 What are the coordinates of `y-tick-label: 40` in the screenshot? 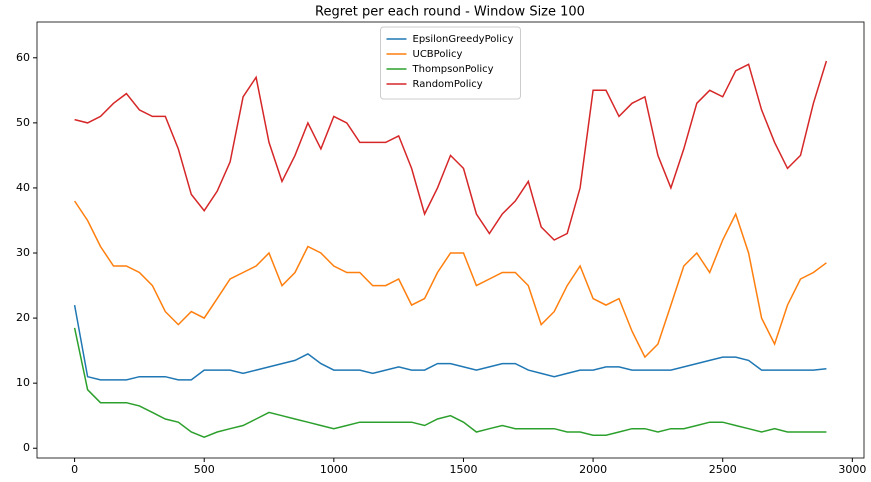 It's located at (23, 187).